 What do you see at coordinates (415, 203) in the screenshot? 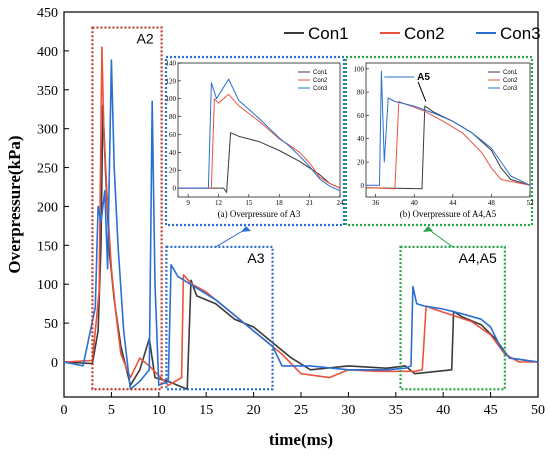
I see `inset-x-tick-label: 40` at bounding box center [415, 203].